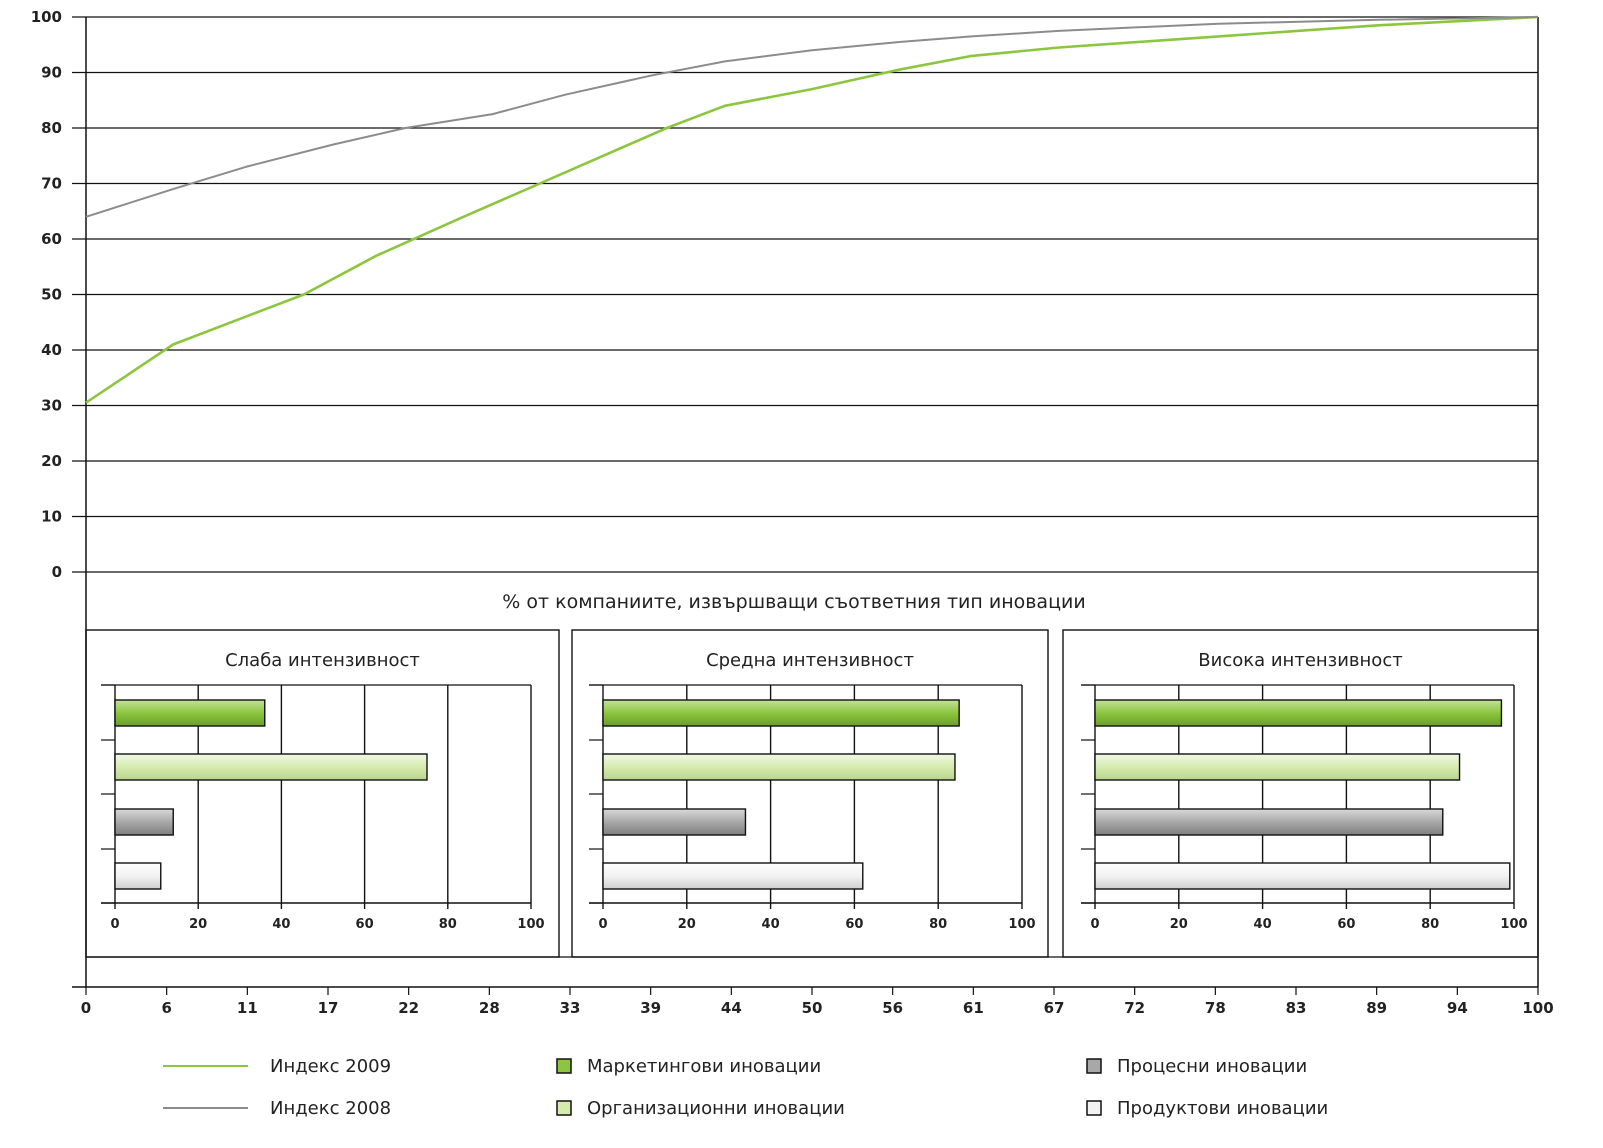 The image size is (1603, 1148). I want to click on bar-panel-high-intensity: Висока интензивност 0 20 40 60 80 100, so click(1300, 793).